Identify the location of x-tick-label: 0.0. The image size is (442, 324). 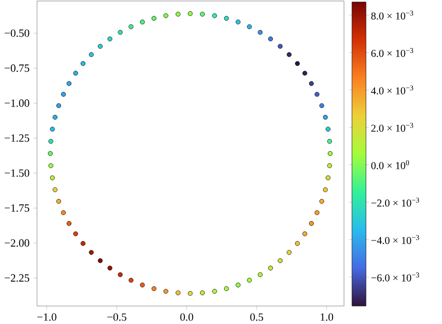
(187, 317).